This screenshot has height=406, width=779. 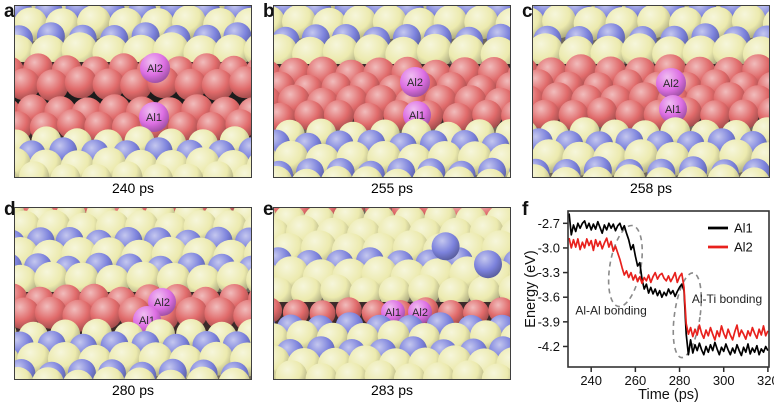 I want to click on al1-series-line, so click(x=668, y=285).